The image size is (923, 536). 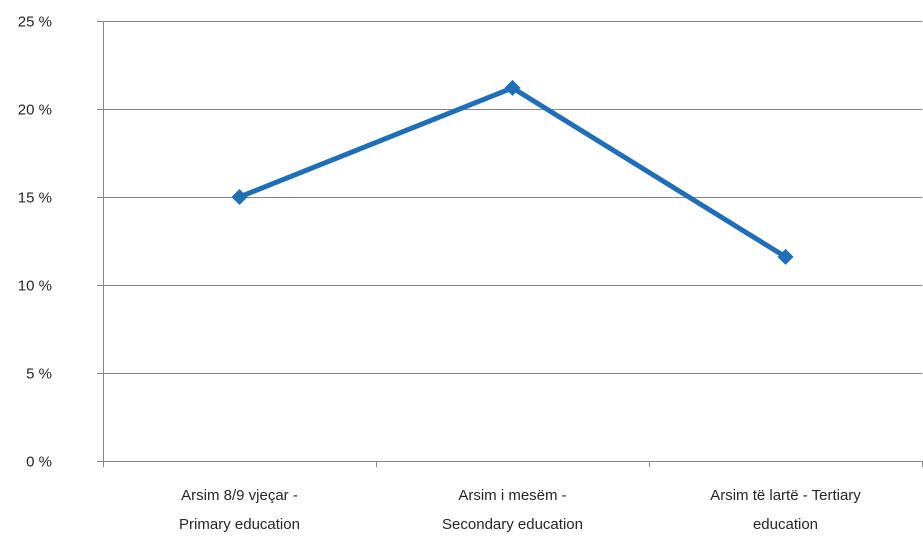 What do you see at coordinates (39, 462) in the screenshot?
I see `y-tick-label: 0 %` at bounding box center [39, 462].